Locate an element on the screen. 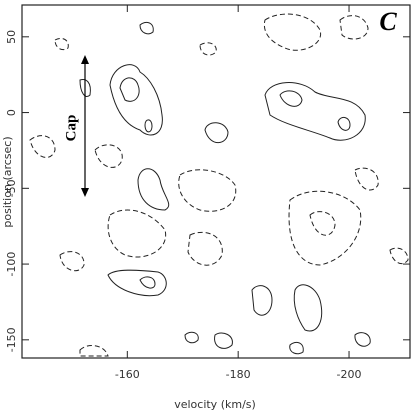  y-axis-label: position (arcsec) is located at coordinates (7, 181).